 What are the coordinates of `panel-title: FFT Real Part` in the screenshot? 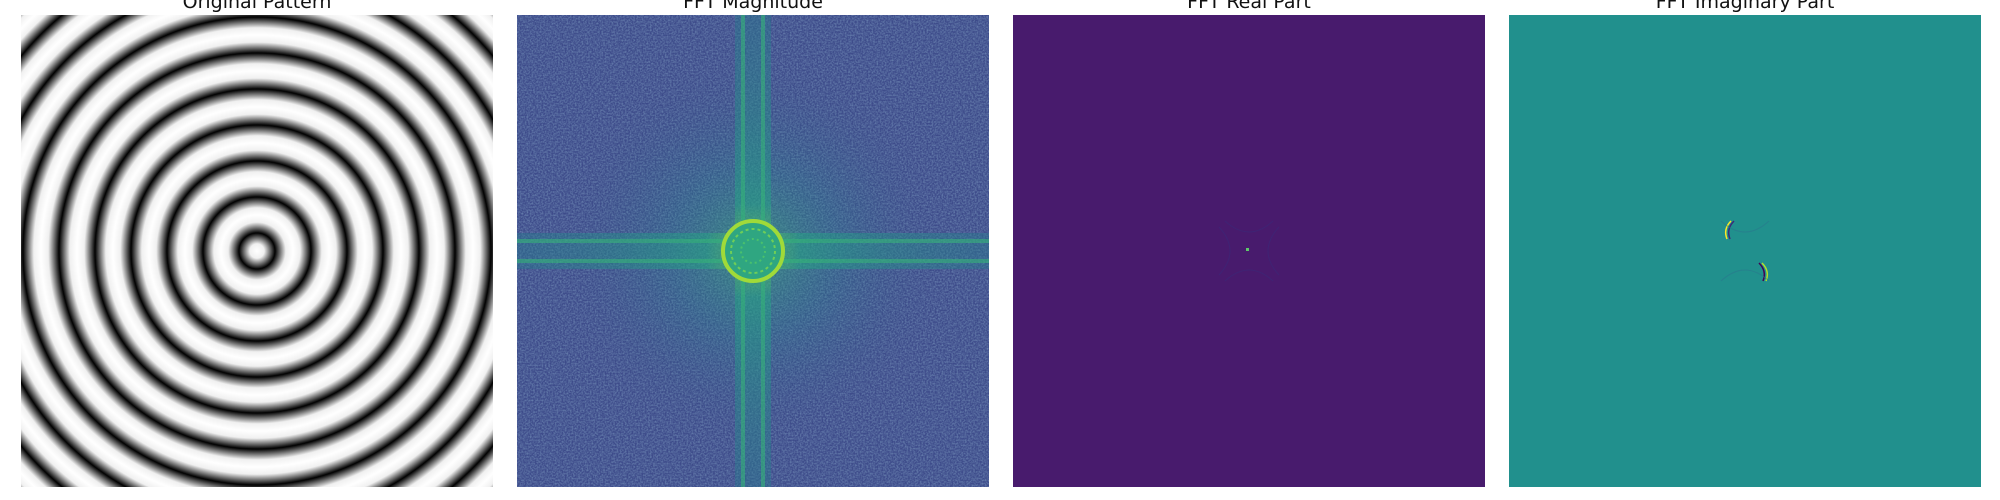 It's located at (1249, 6).